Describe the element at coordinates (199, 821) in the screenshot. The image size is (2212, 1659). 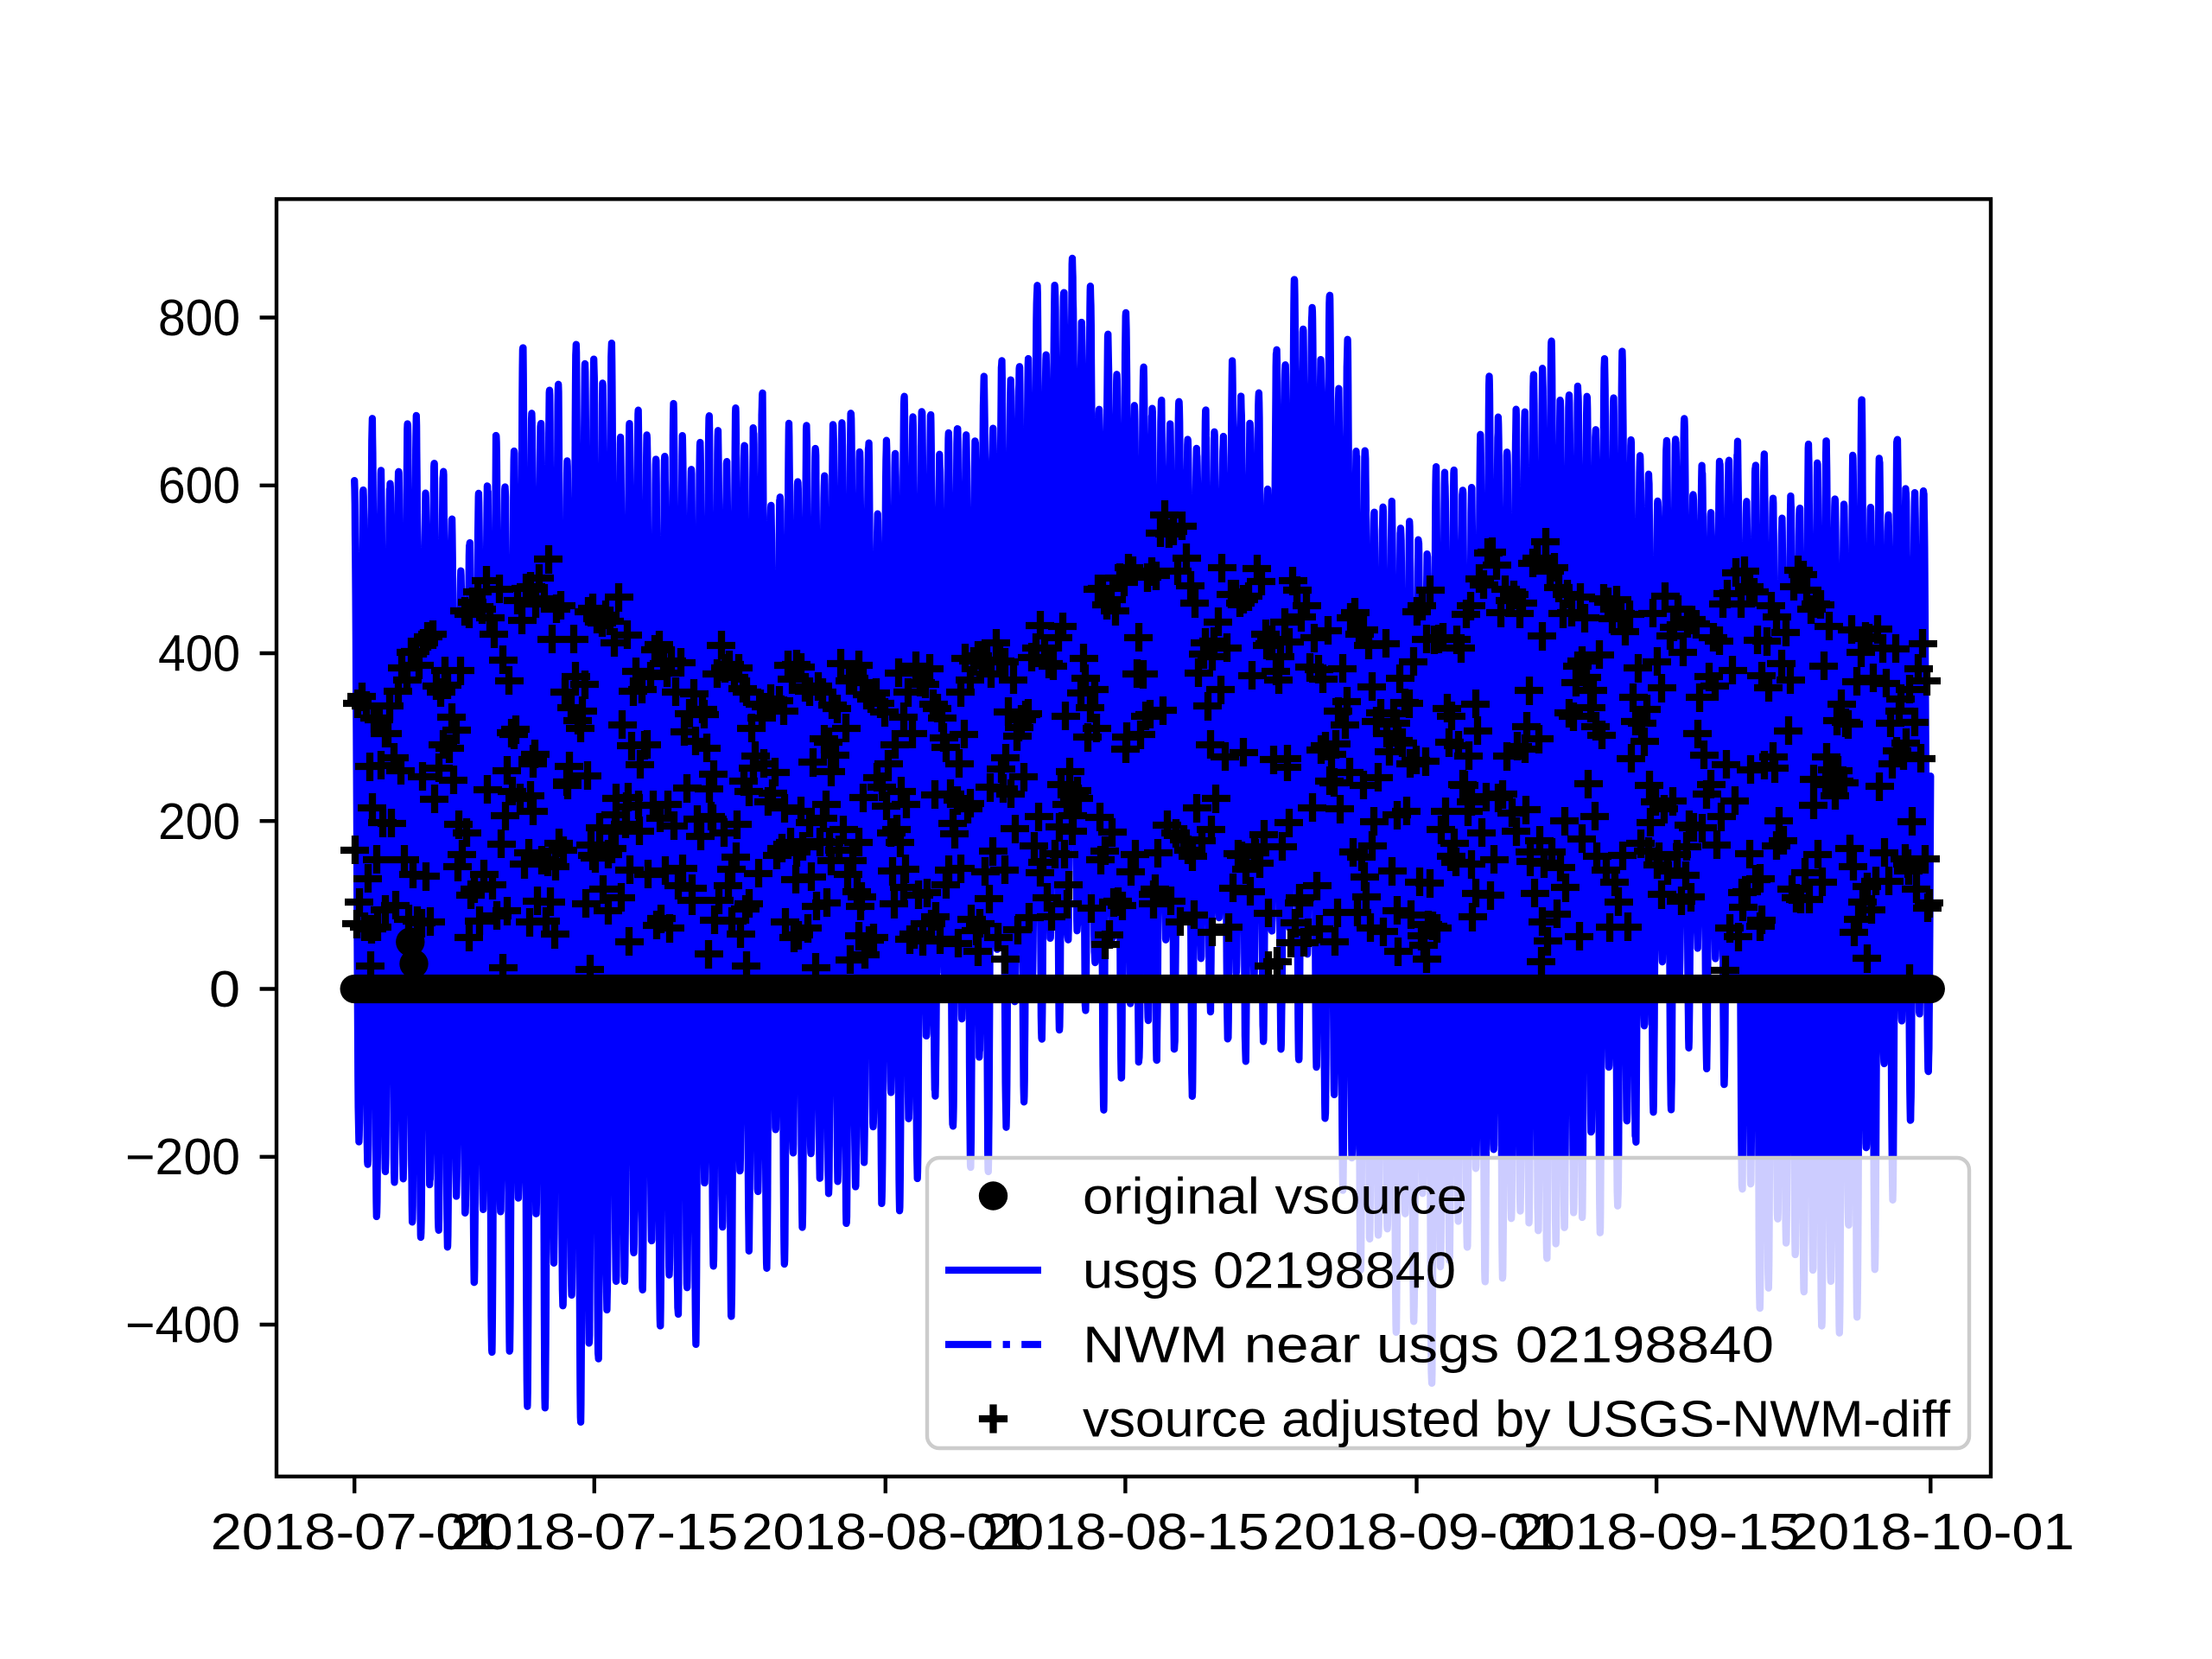
I see `svg-text: 200` at that location.